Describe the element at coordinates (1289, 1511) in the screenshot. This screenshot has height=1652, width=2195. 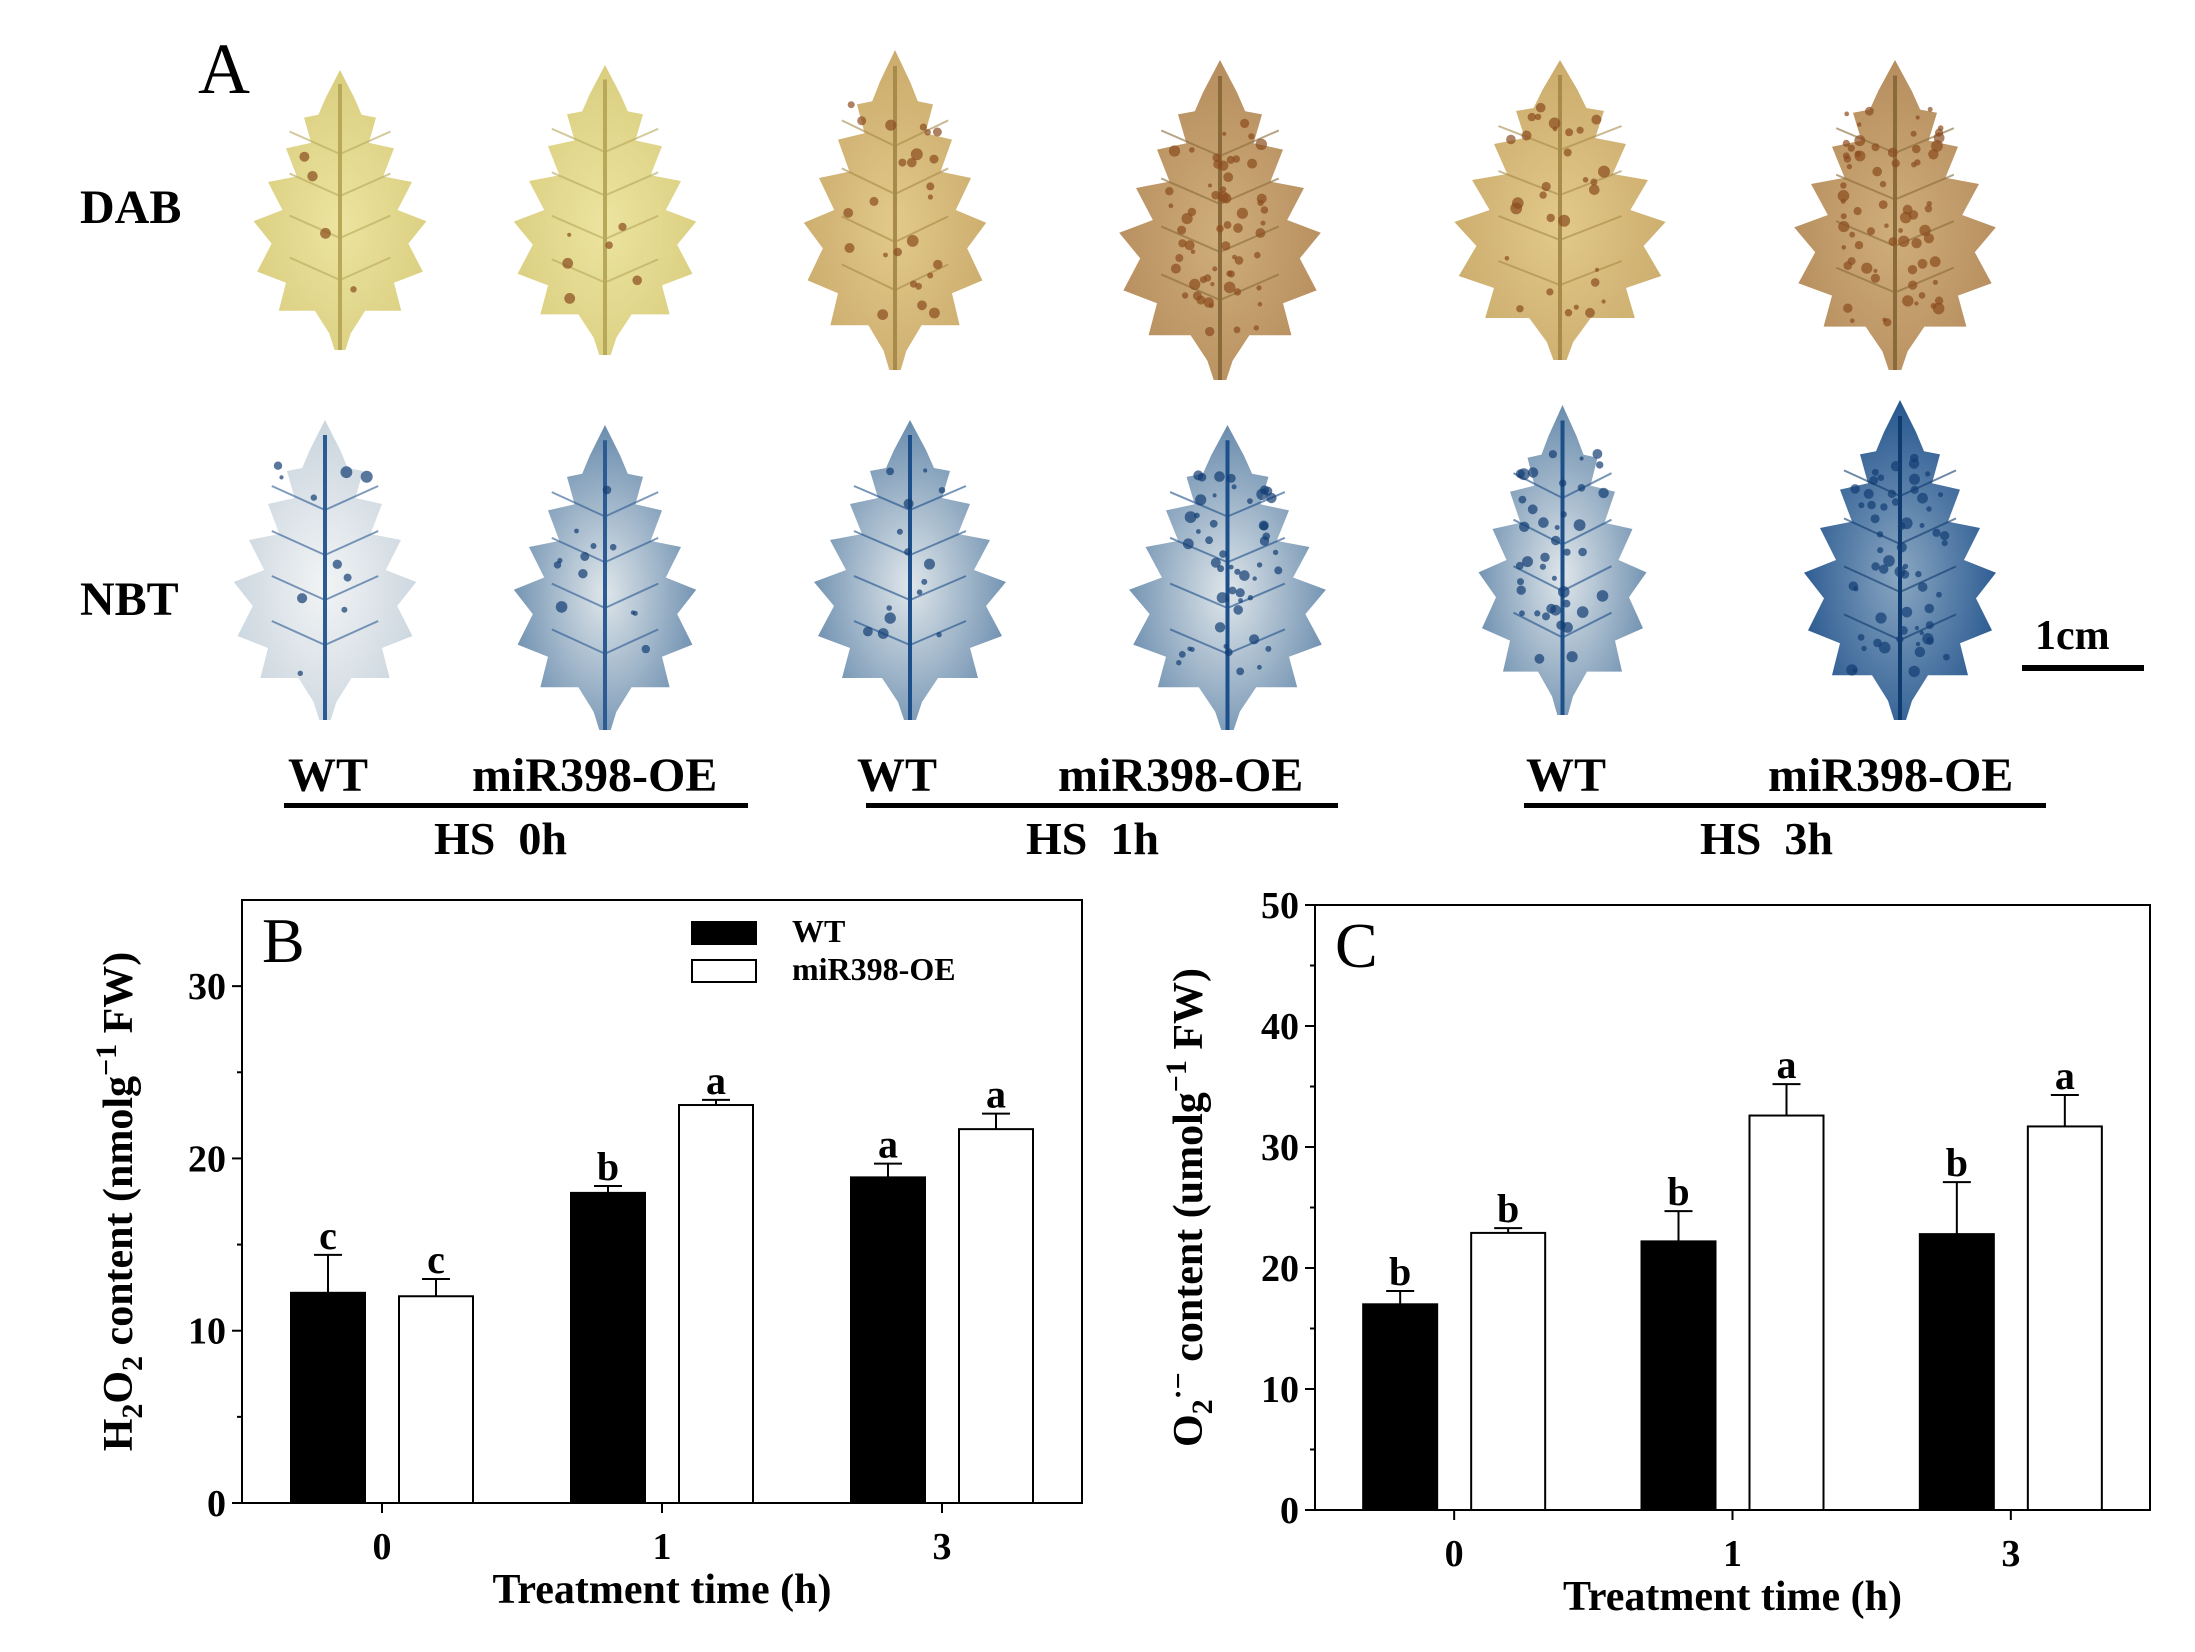
I see `y-tick-label: 0` at that location.